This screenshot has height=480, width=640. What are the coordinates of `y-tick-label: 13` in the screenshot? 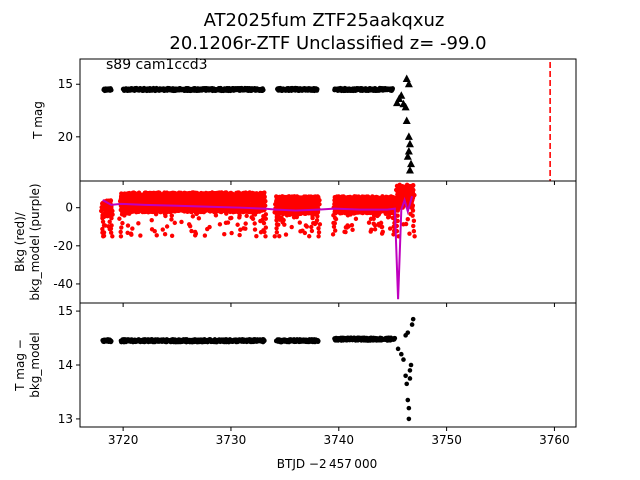 It's located at (65, 419).